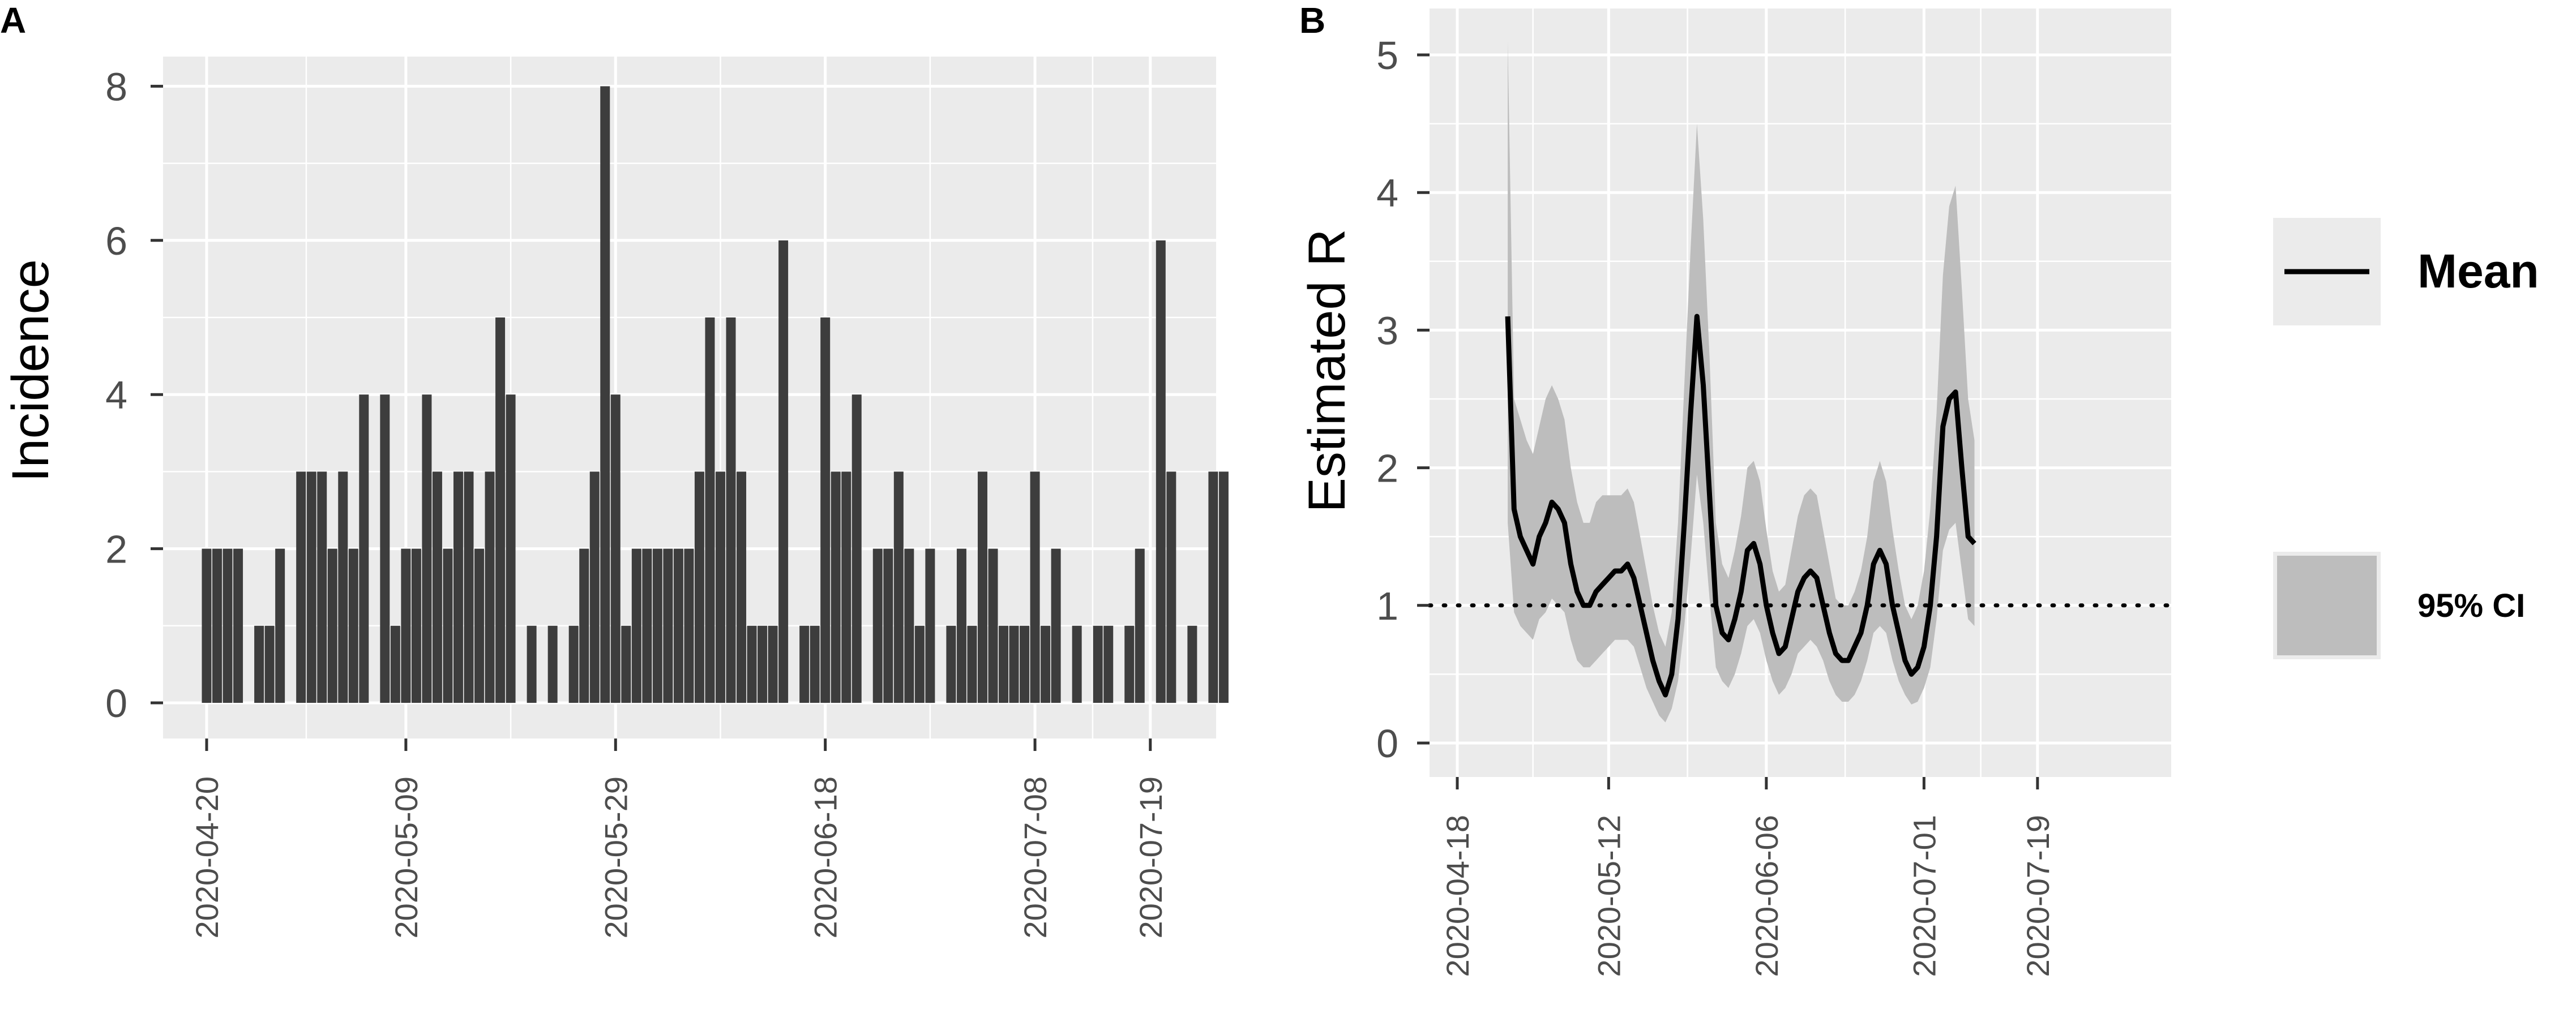  I want to click on panel-a-y-tick-label: 2, so click(116, 550).